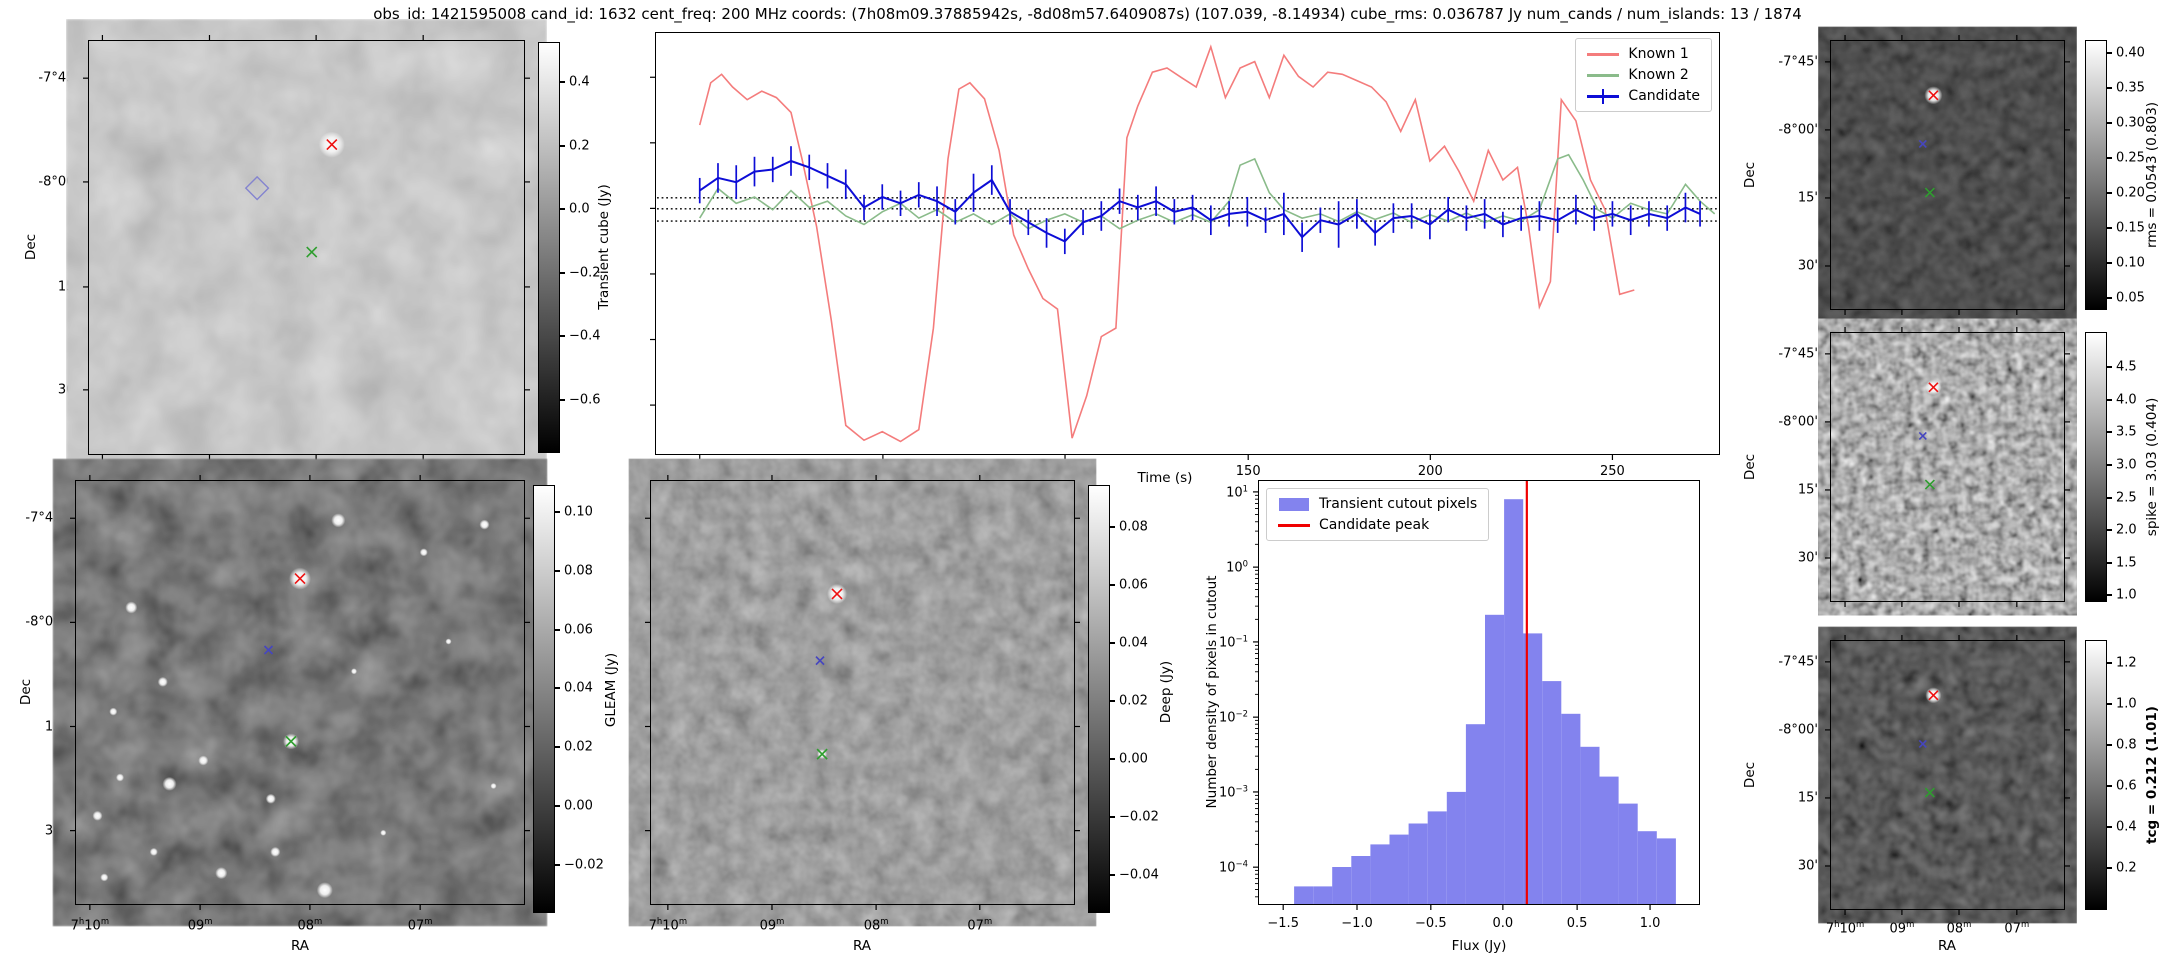 The width and height of the screenshot is (2175, 960). I want to click on colorbar-tick-label: 0.10, so click(578, 512).